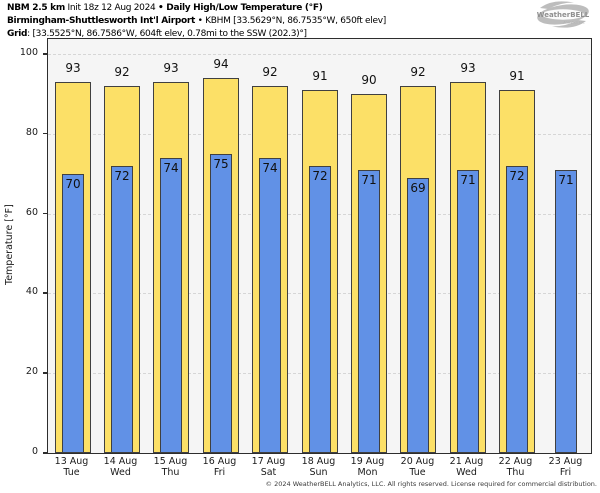  I want to click on x-tick-label: 15 Aug Thu, so click(170, 467).